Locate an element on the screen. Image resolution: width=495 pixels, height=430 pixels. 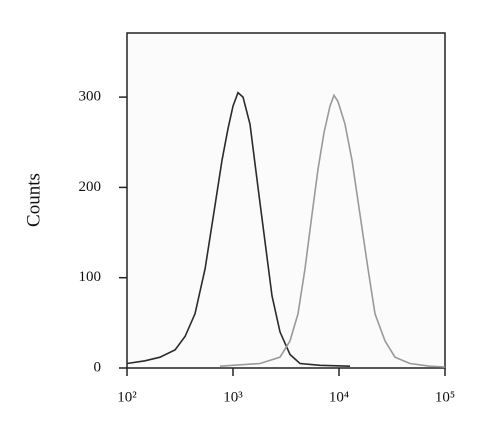
x-tick-label: 10² is located at coordinates (127, 397).